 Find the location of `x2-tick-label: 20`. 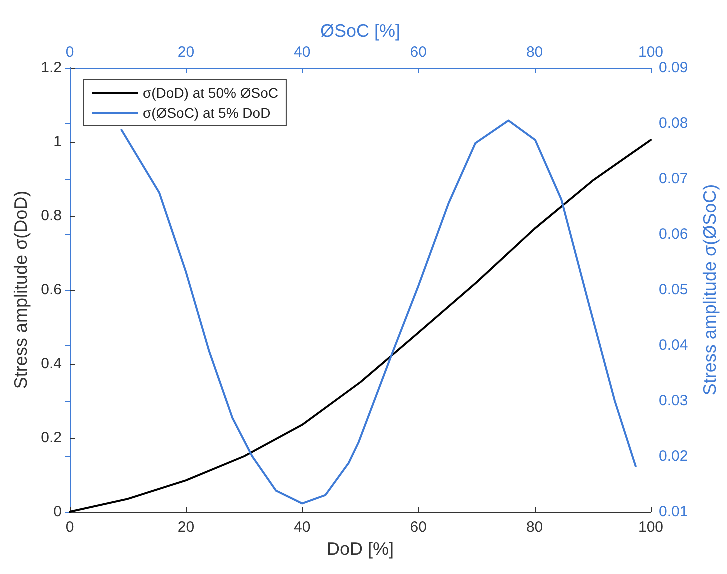

x2-tick-label: 20 is located at coordinates (186, 52).